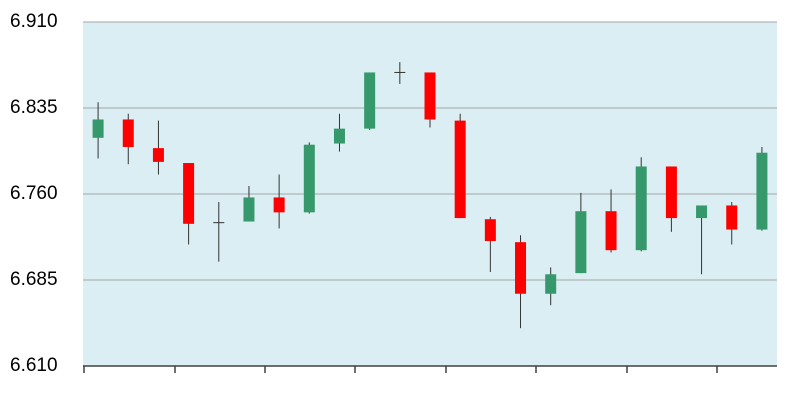 Image resolution: width=804 pixels, height=418 pixels. I want to click on y-tick-label: 6.760, so click(34, 193).